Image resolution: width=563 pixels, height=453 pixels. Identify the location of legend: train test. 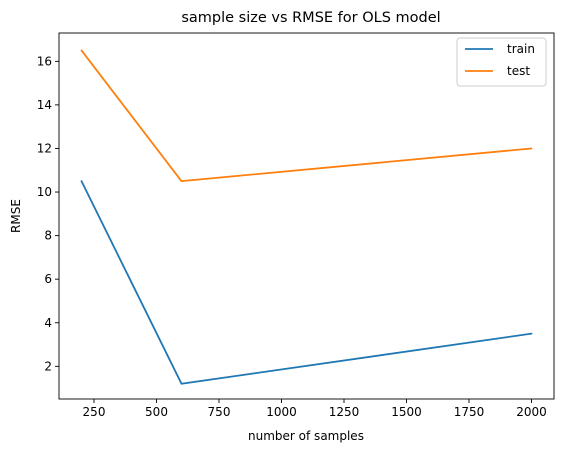
(501, 62).